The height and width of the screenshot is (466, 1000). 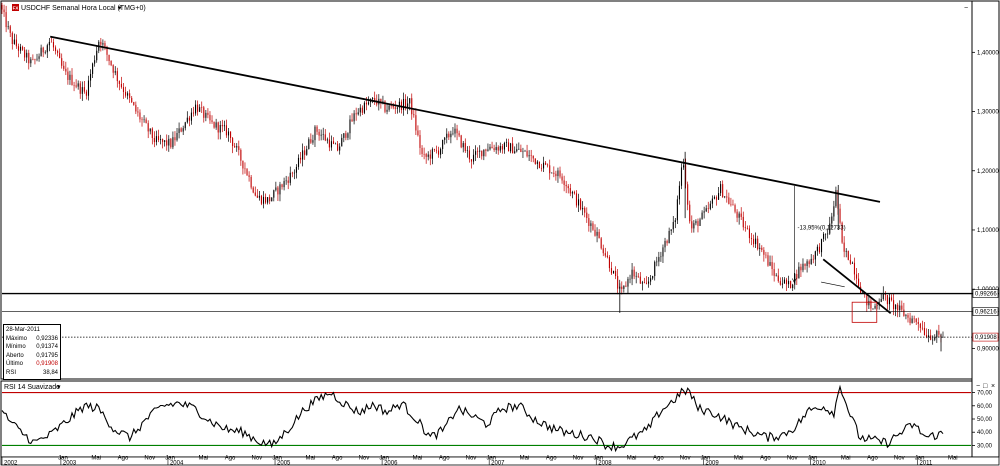 I want to click on right-scale-frame, so click(x=985, y=229).